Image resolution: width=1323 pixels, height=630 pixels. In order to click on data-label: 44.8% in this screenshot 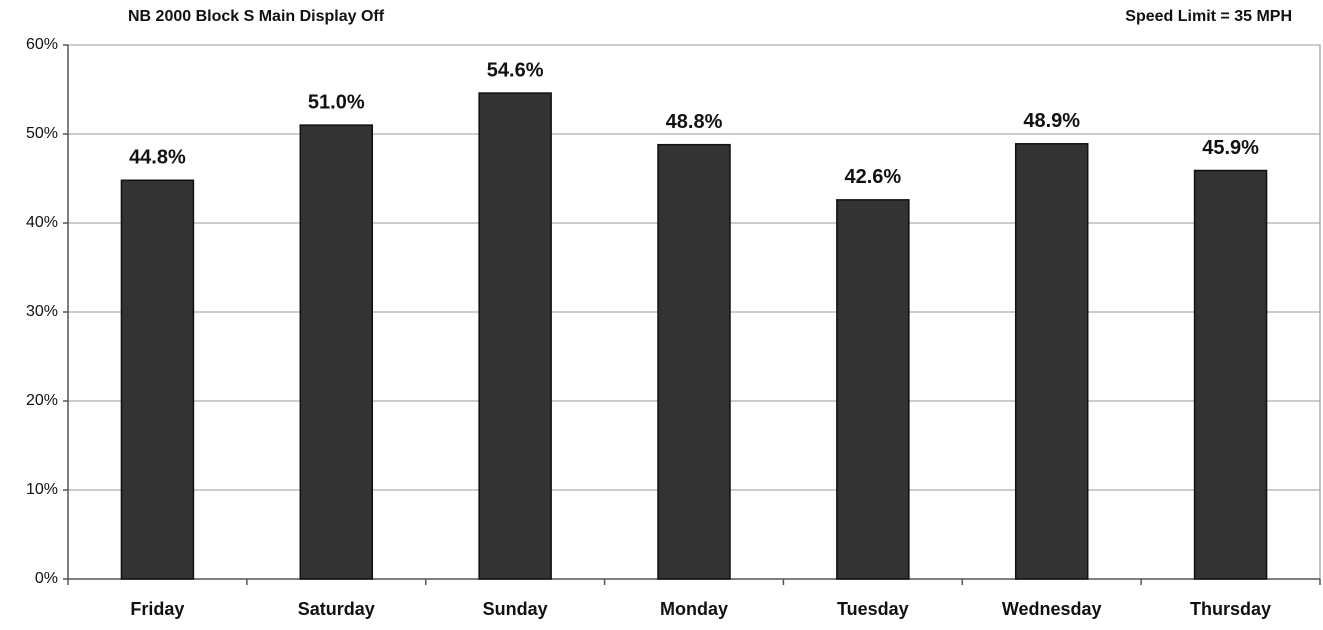, I will do `click(157, 158)`.